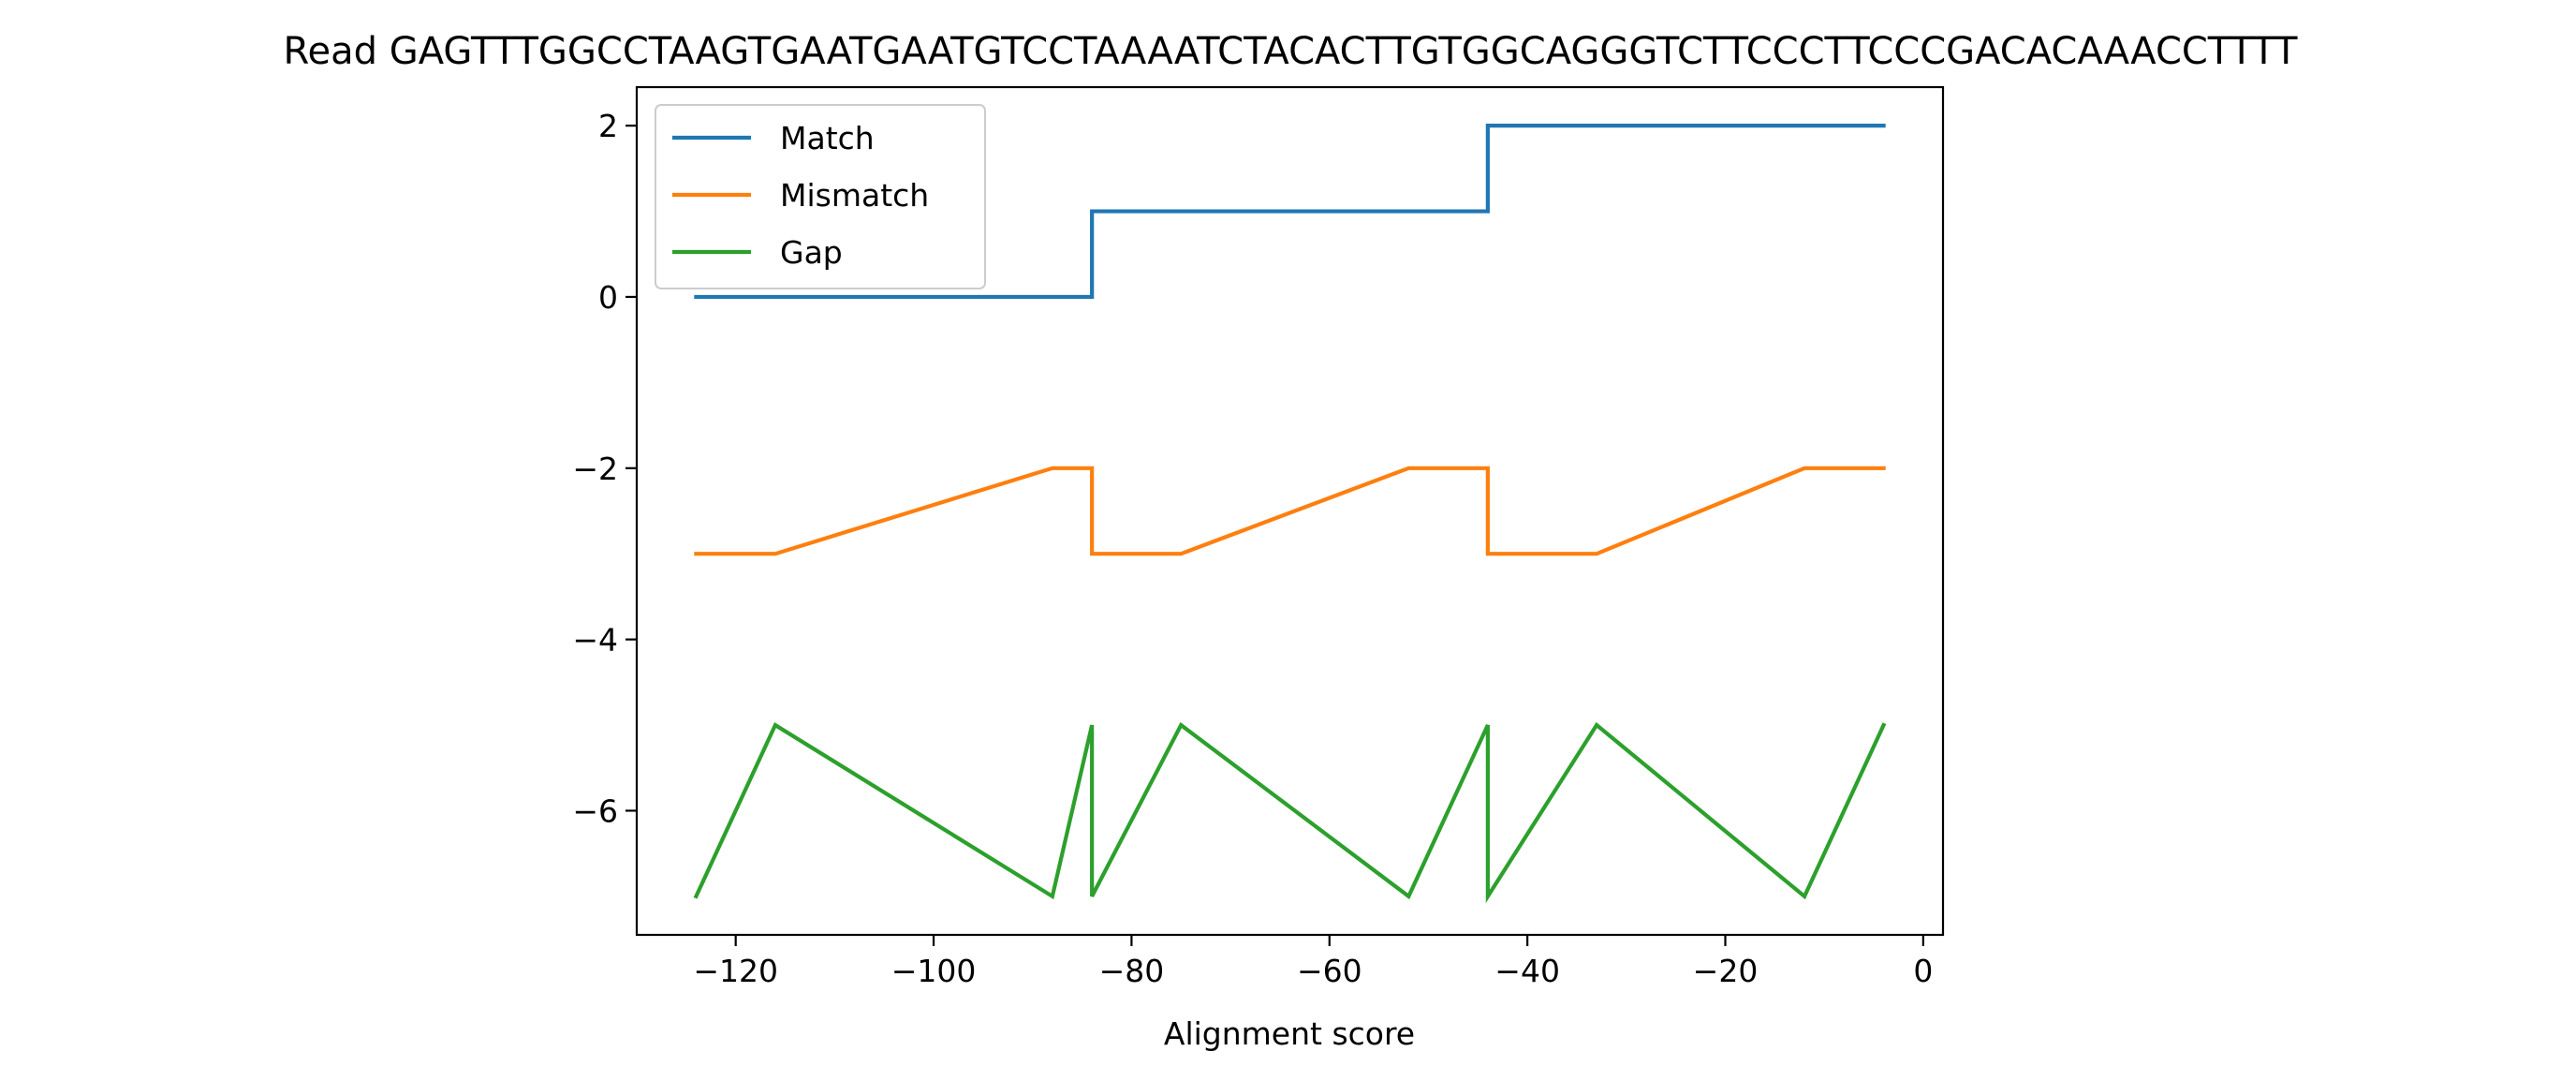 The height and width of the screenshot is (1081, 2576). What do you see at coordinates (595, 640) in the screenshot?
I see `y-tick-label: −4` at bounding box center [595, 640].